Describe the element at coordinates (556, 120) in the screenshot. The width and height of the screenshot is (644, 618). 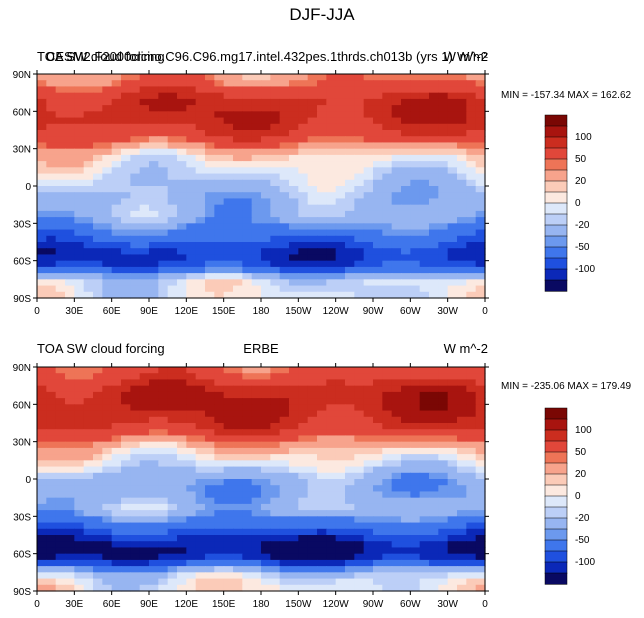
I see `colorbar-swatch` at that location.